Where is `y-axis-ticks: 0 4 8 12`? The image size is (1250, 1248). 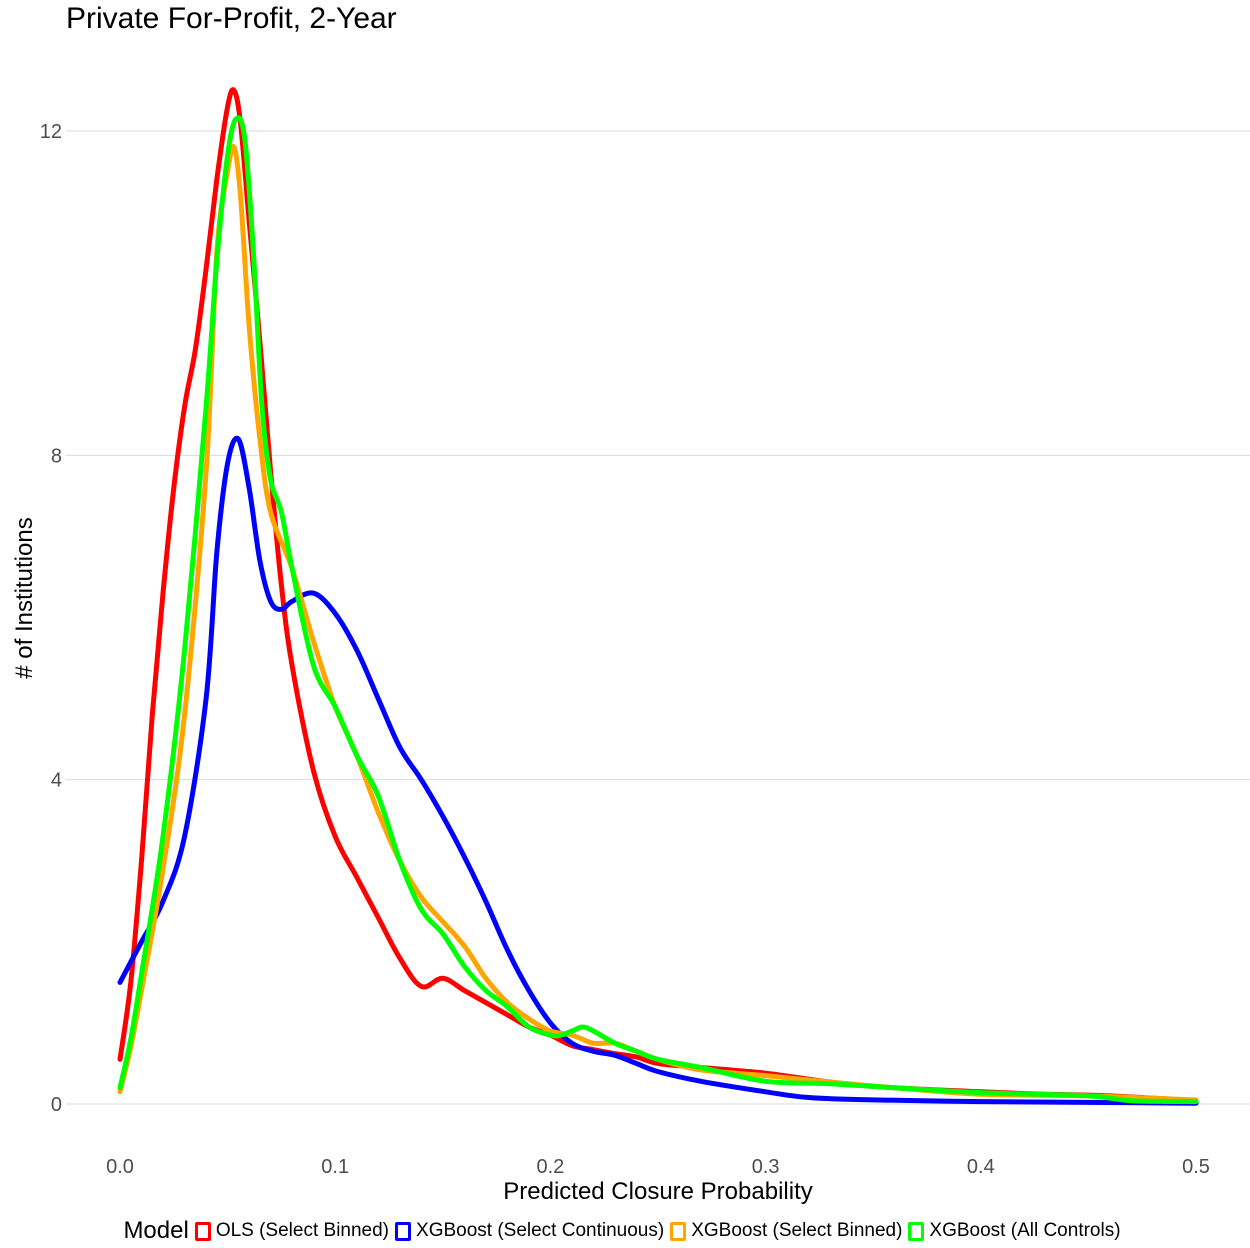 y-axis-ticks: 0 4 8 12 is located at coordinates (51, 618).